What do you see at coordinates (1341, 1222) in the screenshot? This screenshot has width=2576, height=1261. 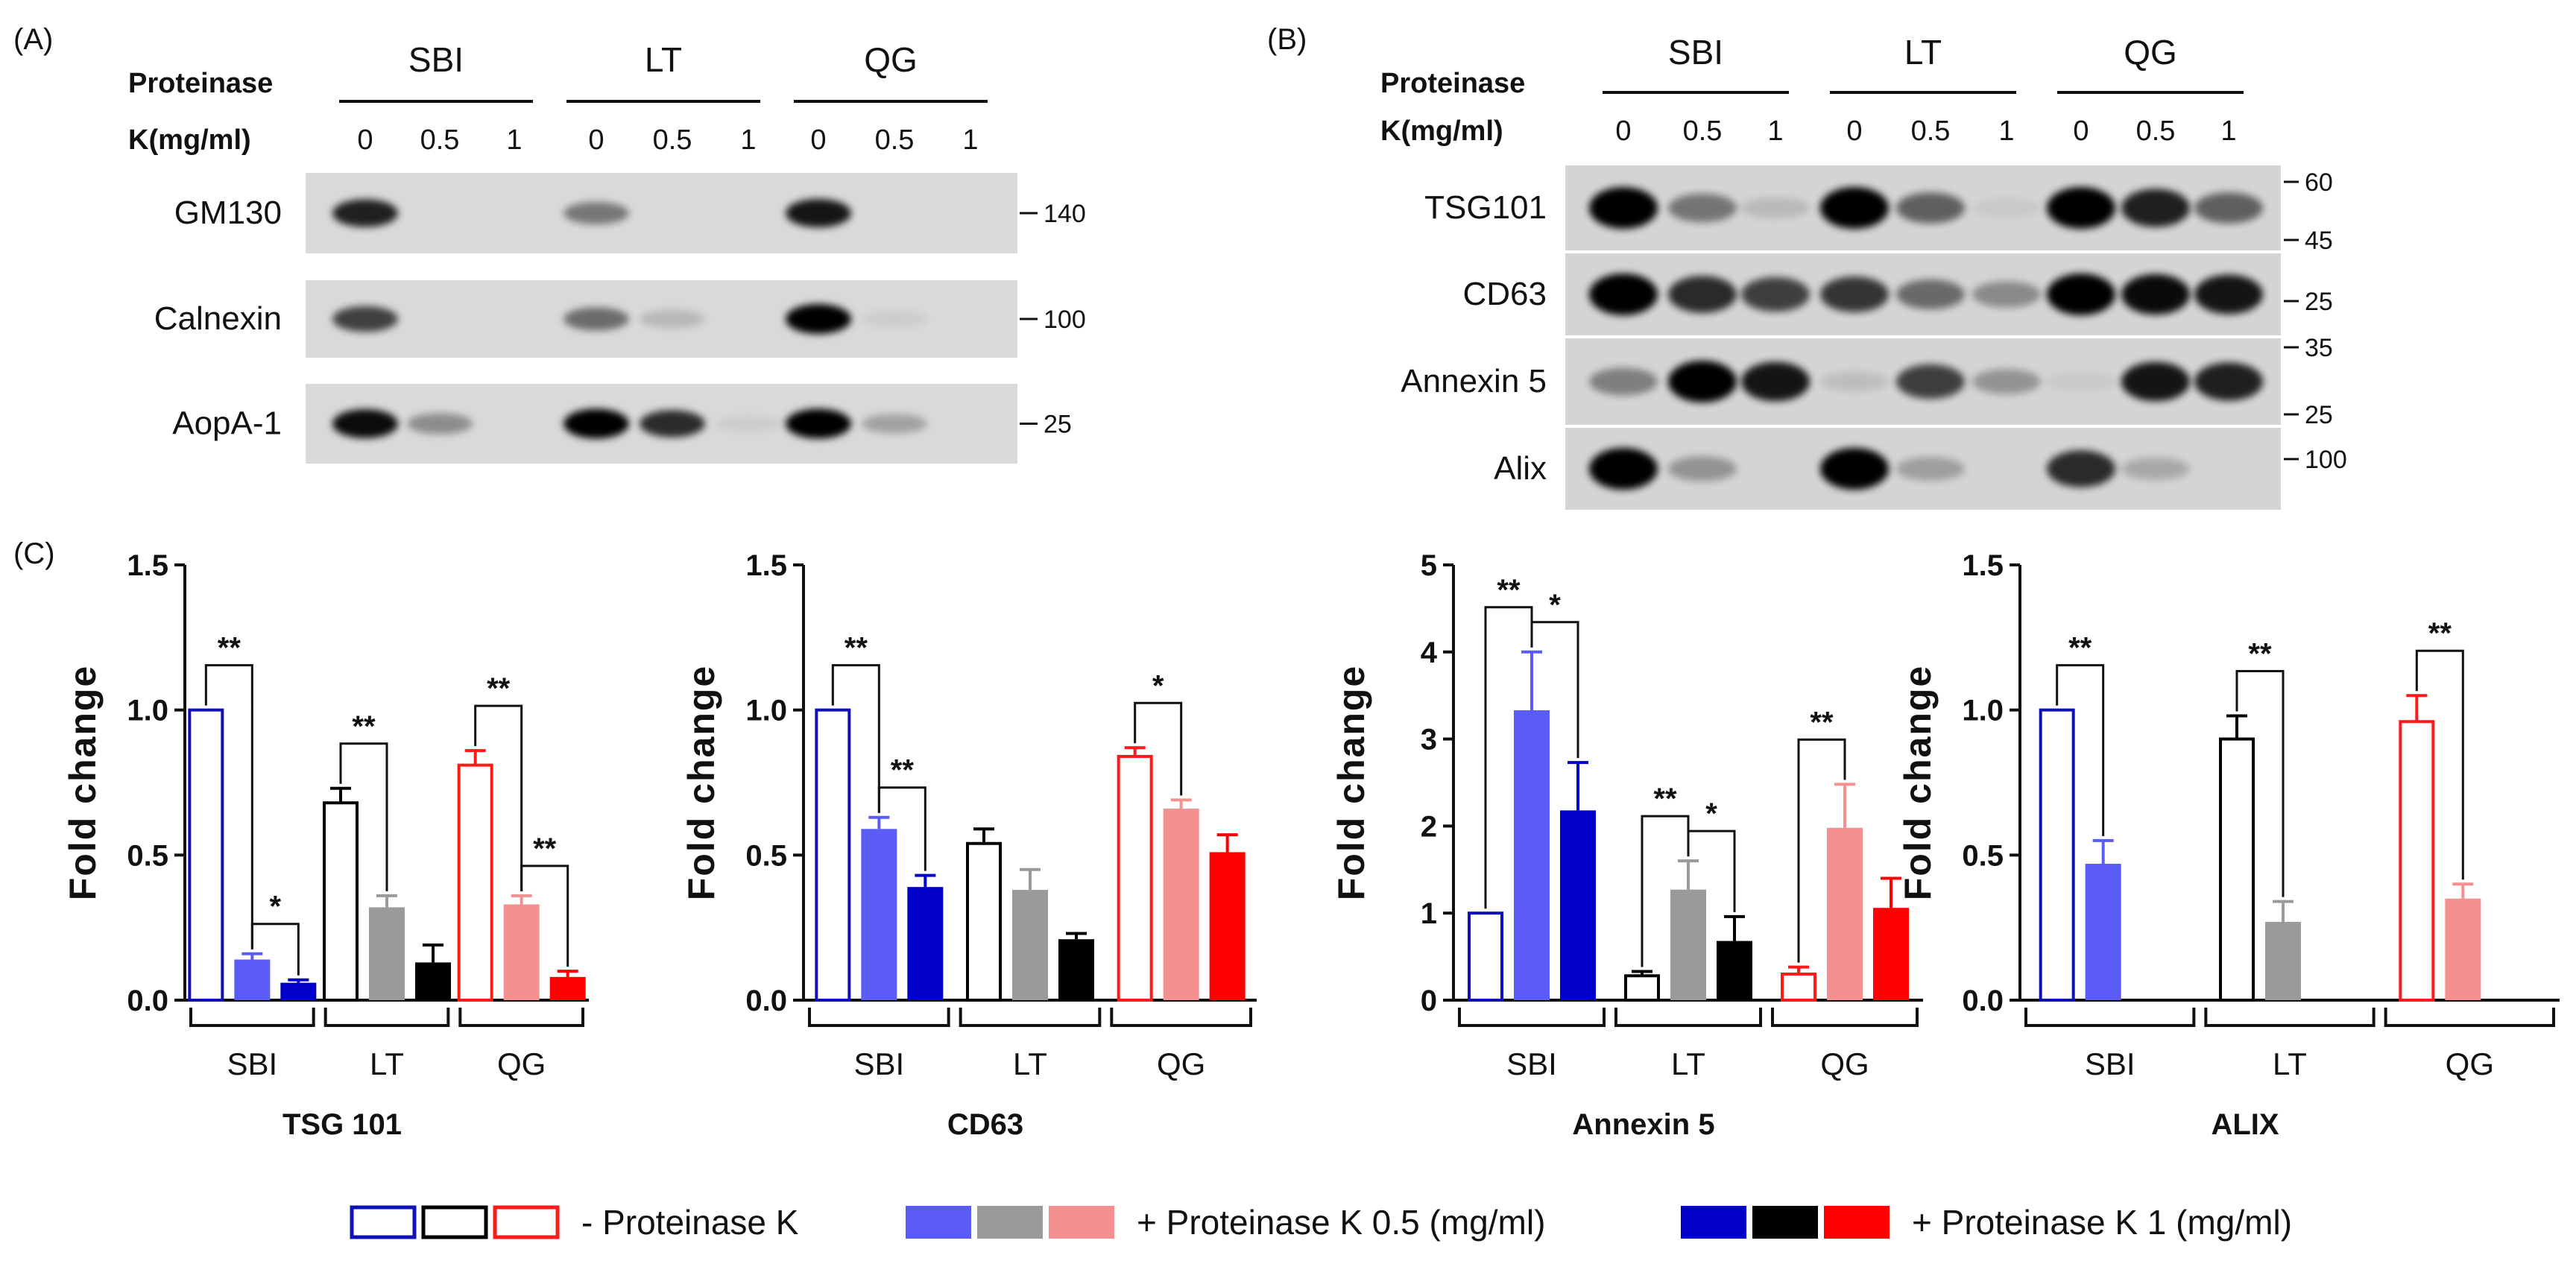 I see `legend-label: + Proteinase K 0.5 (mg/ml)` at bounding box center [1341, 1222].